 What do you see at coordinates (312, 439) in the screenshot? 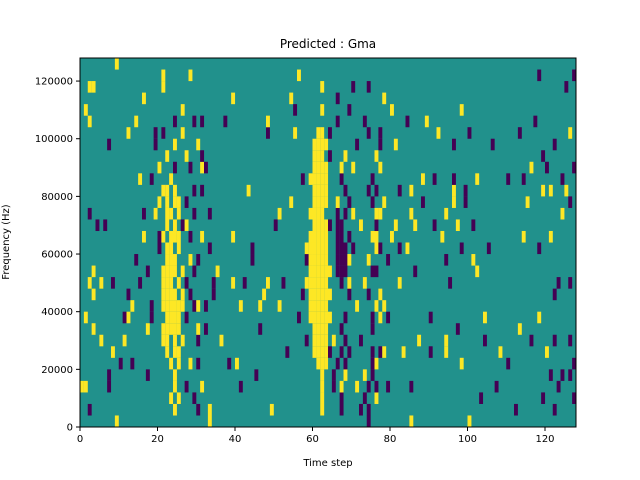
I see `x-tick-label: 60` at bounding box center [312, 439].